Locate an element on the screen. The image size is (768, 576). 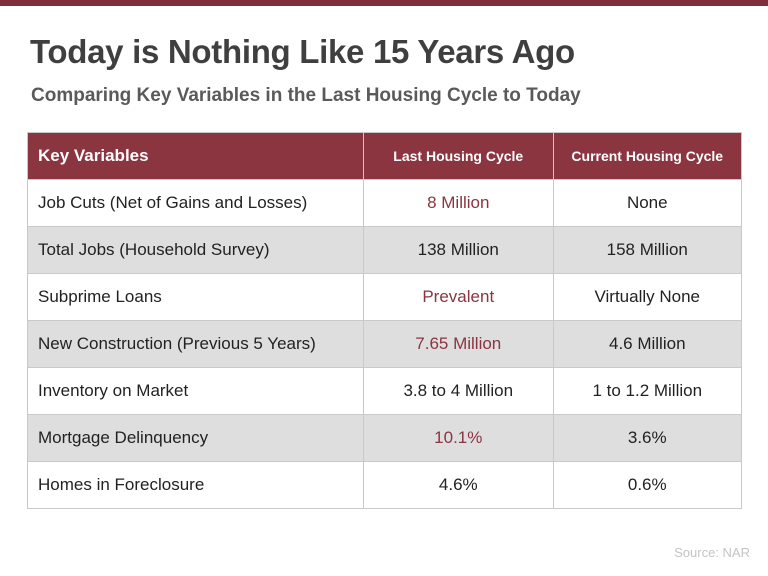
cell: 3.8 to 4 Million is located at coordinates (458, 391).